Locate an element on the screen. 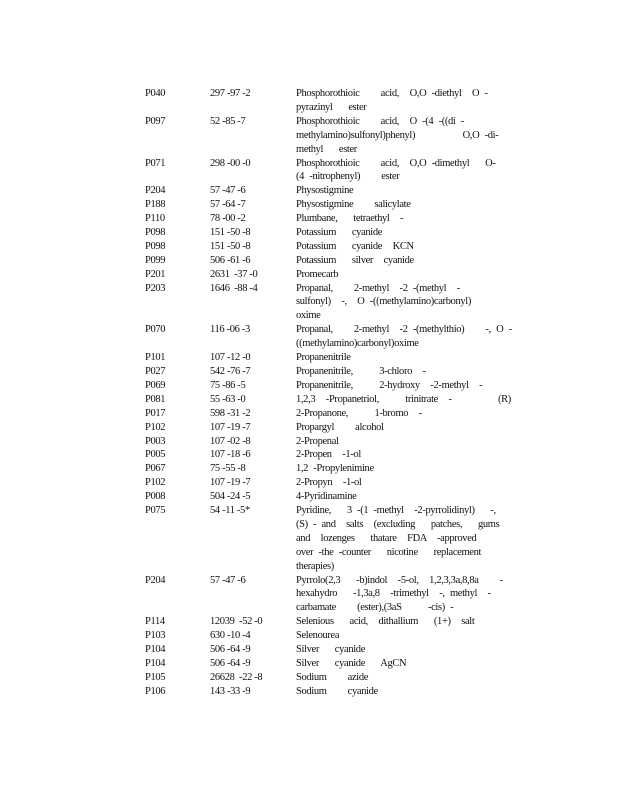 This screenshot has width=618, height=800. cas-number: 2631 -37 -0 is located at coordinates (234, 274).